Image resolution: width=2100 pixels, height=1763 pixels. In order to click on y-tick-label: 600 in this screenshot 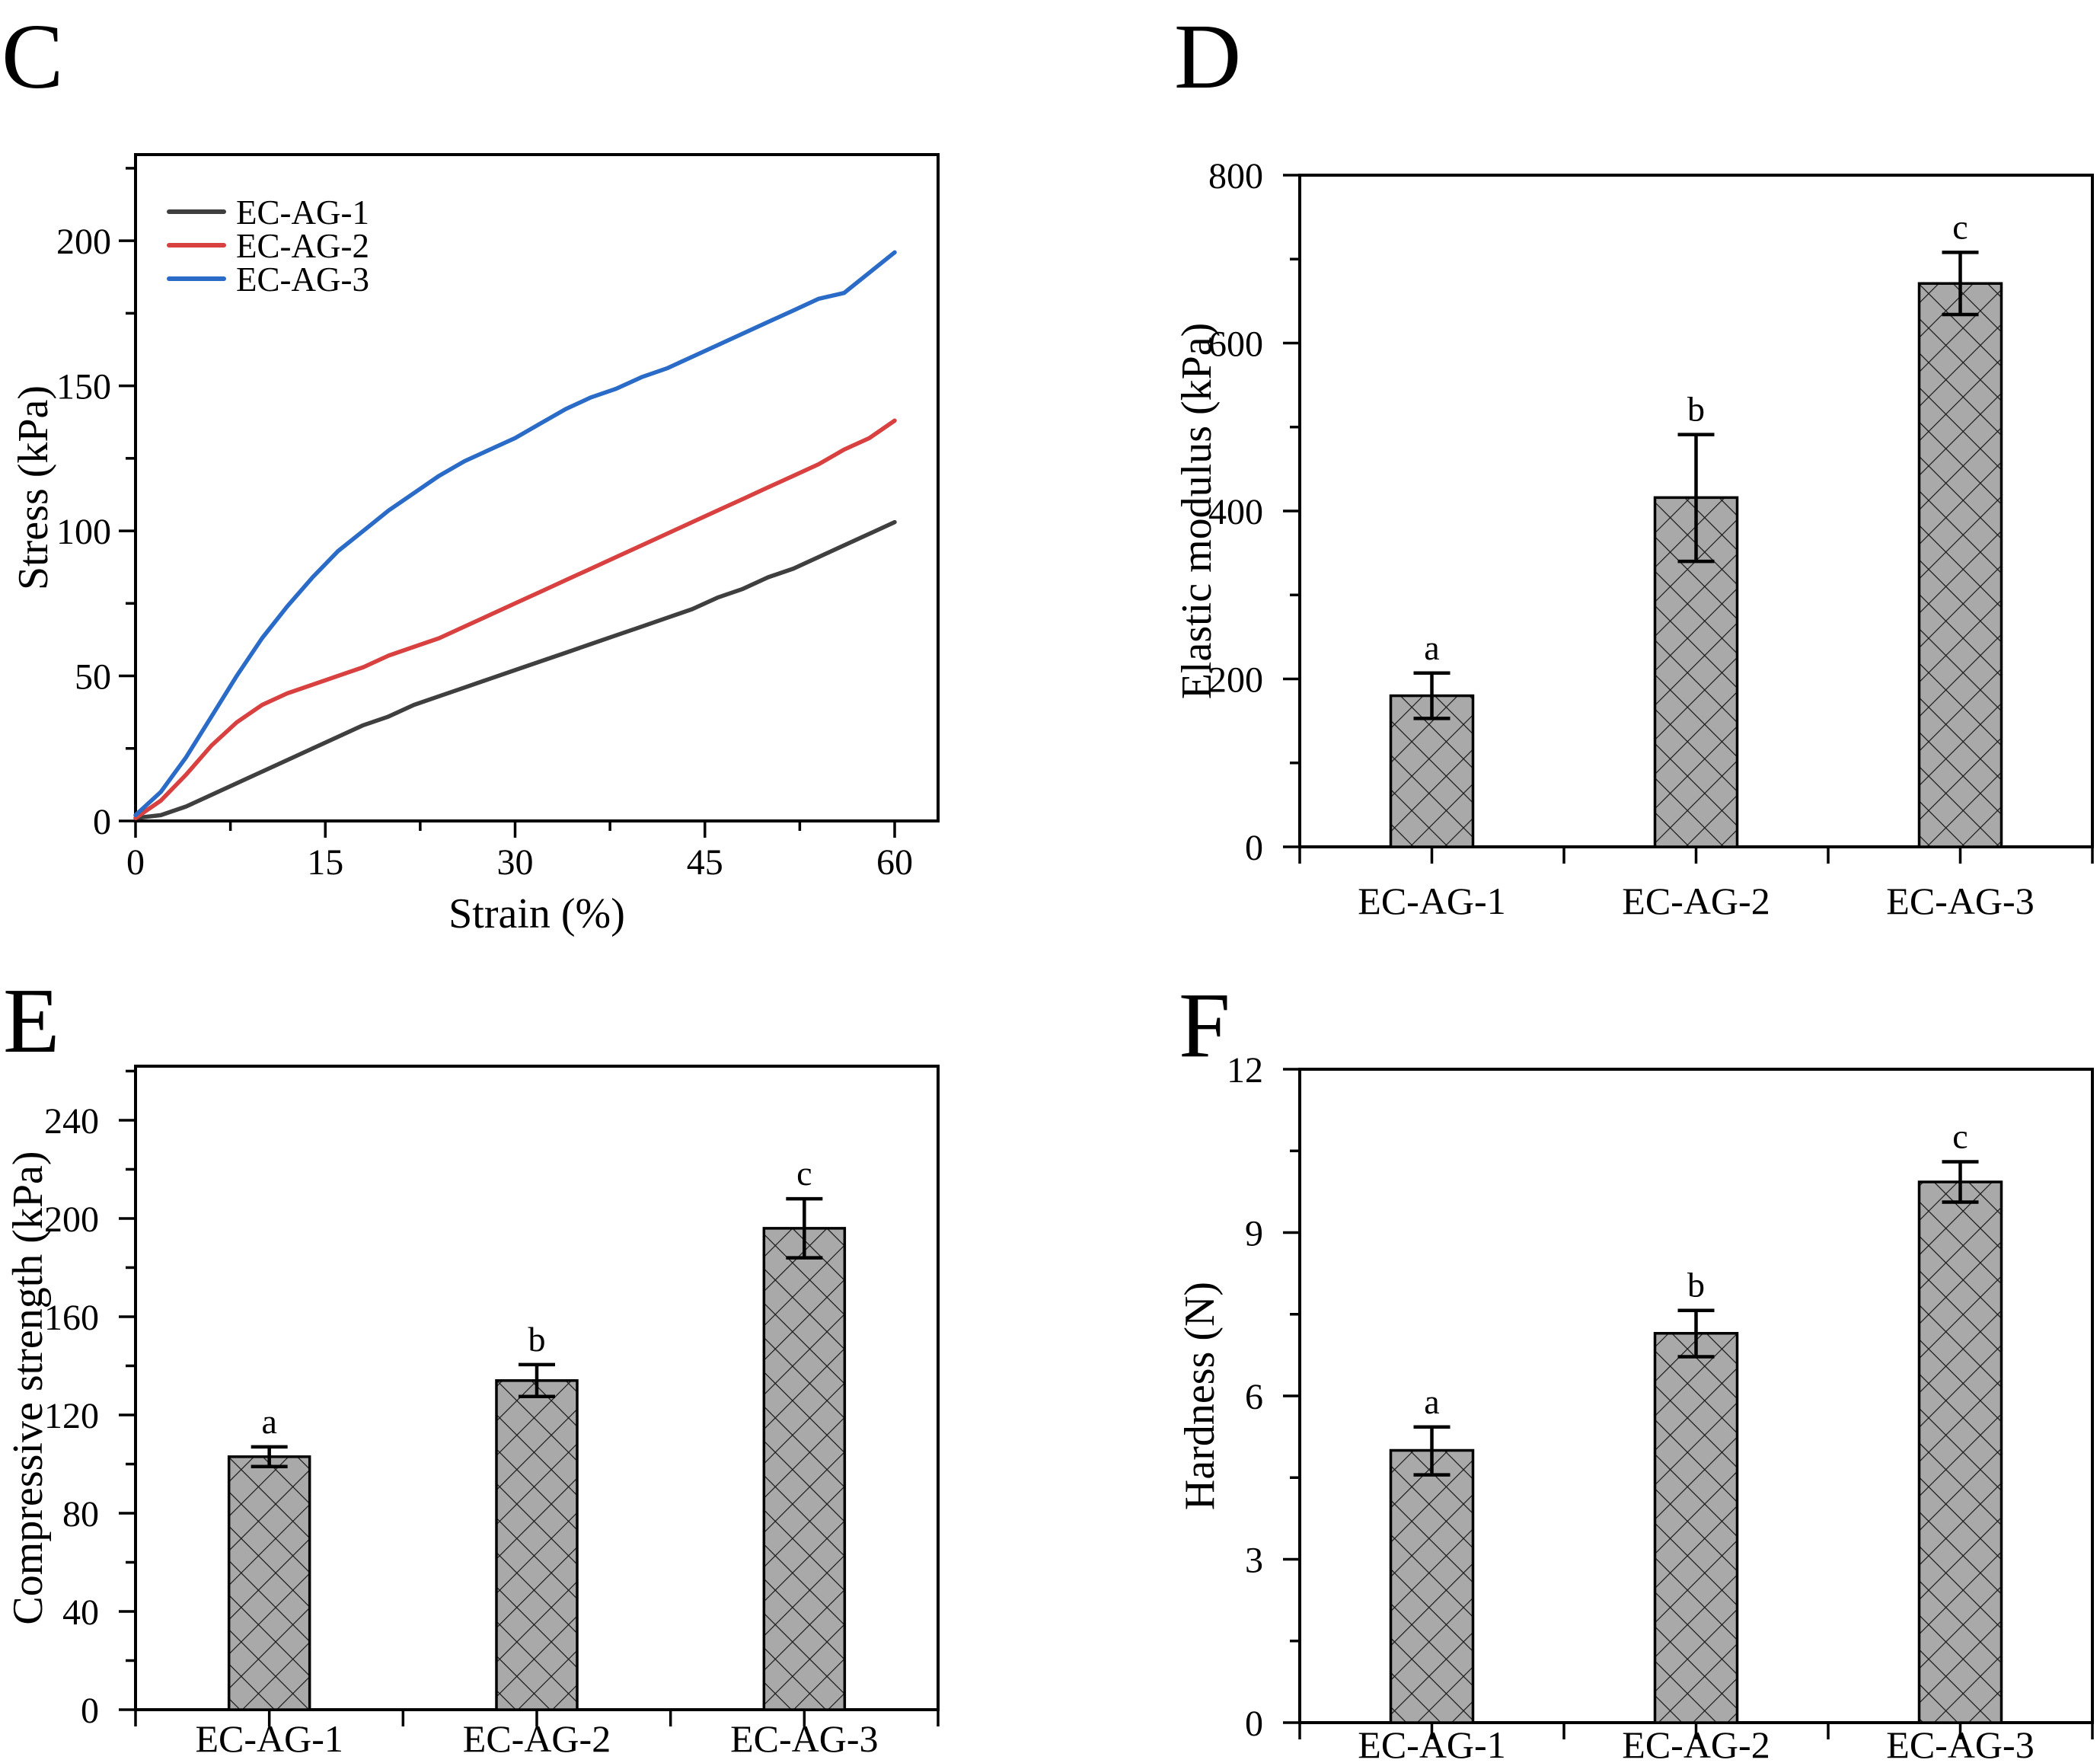, I will do `click(1235, 344)`.